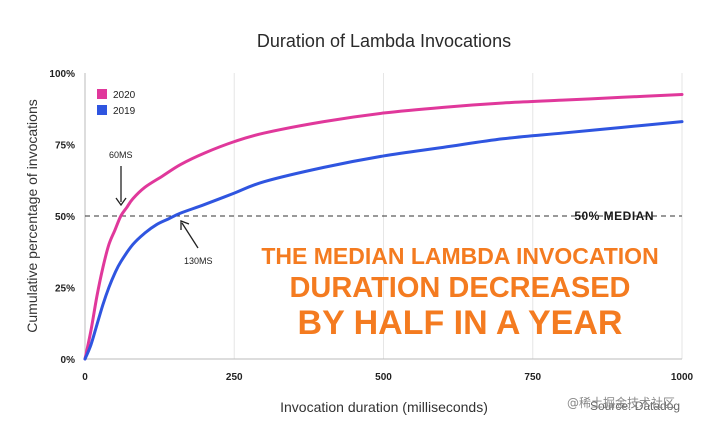  Describe the element at coordinates (190, 235) in the screenshot. I see `annotation-130ms-arrow` at that location.